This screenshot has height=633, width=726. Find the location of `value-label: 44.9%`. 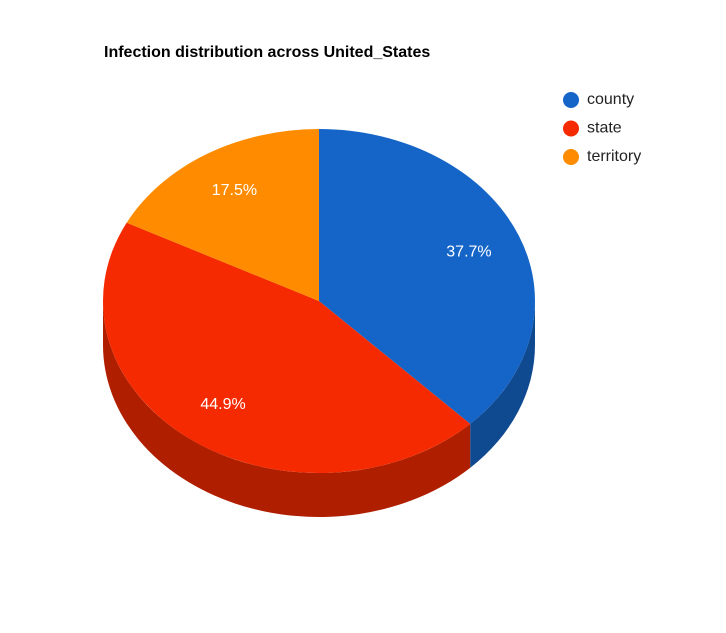

value-label: 44.9% is located at coordinates (222, 404).